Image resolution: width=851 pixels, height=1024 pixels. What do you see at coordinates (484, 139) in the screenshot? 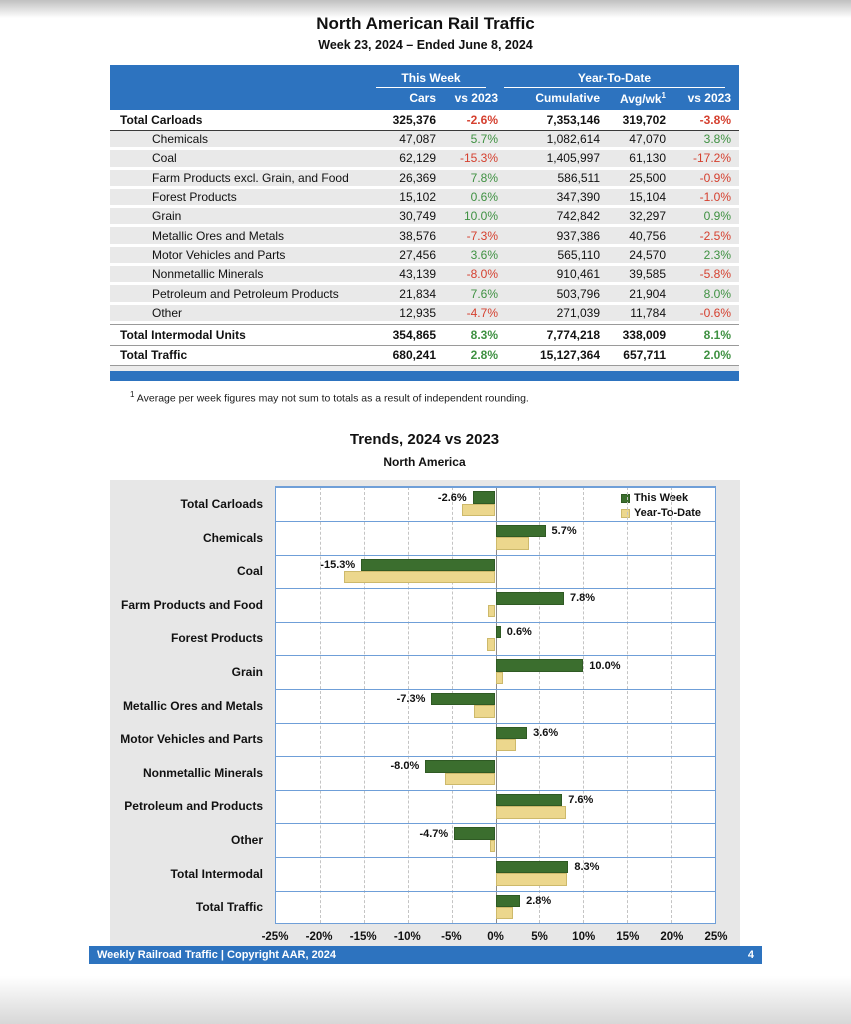
I see `row-value: 5.7%` at bounding box center [484, 139].